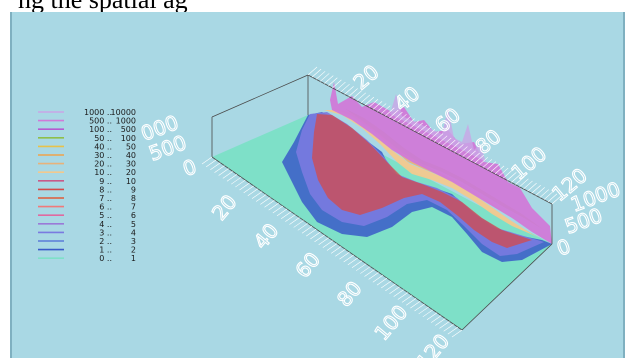 The image size is (635, 358). I want to click on legend-entry: 8 .. 9, so click(87, 189).